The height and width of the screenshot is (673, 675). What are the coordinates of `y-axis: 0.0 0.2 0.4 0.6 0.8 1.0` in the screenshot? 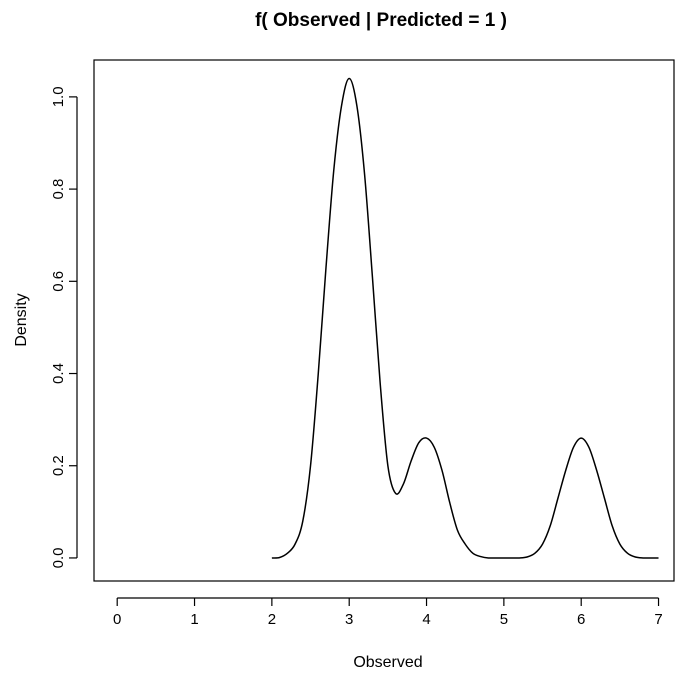 It's located at (64, 327).